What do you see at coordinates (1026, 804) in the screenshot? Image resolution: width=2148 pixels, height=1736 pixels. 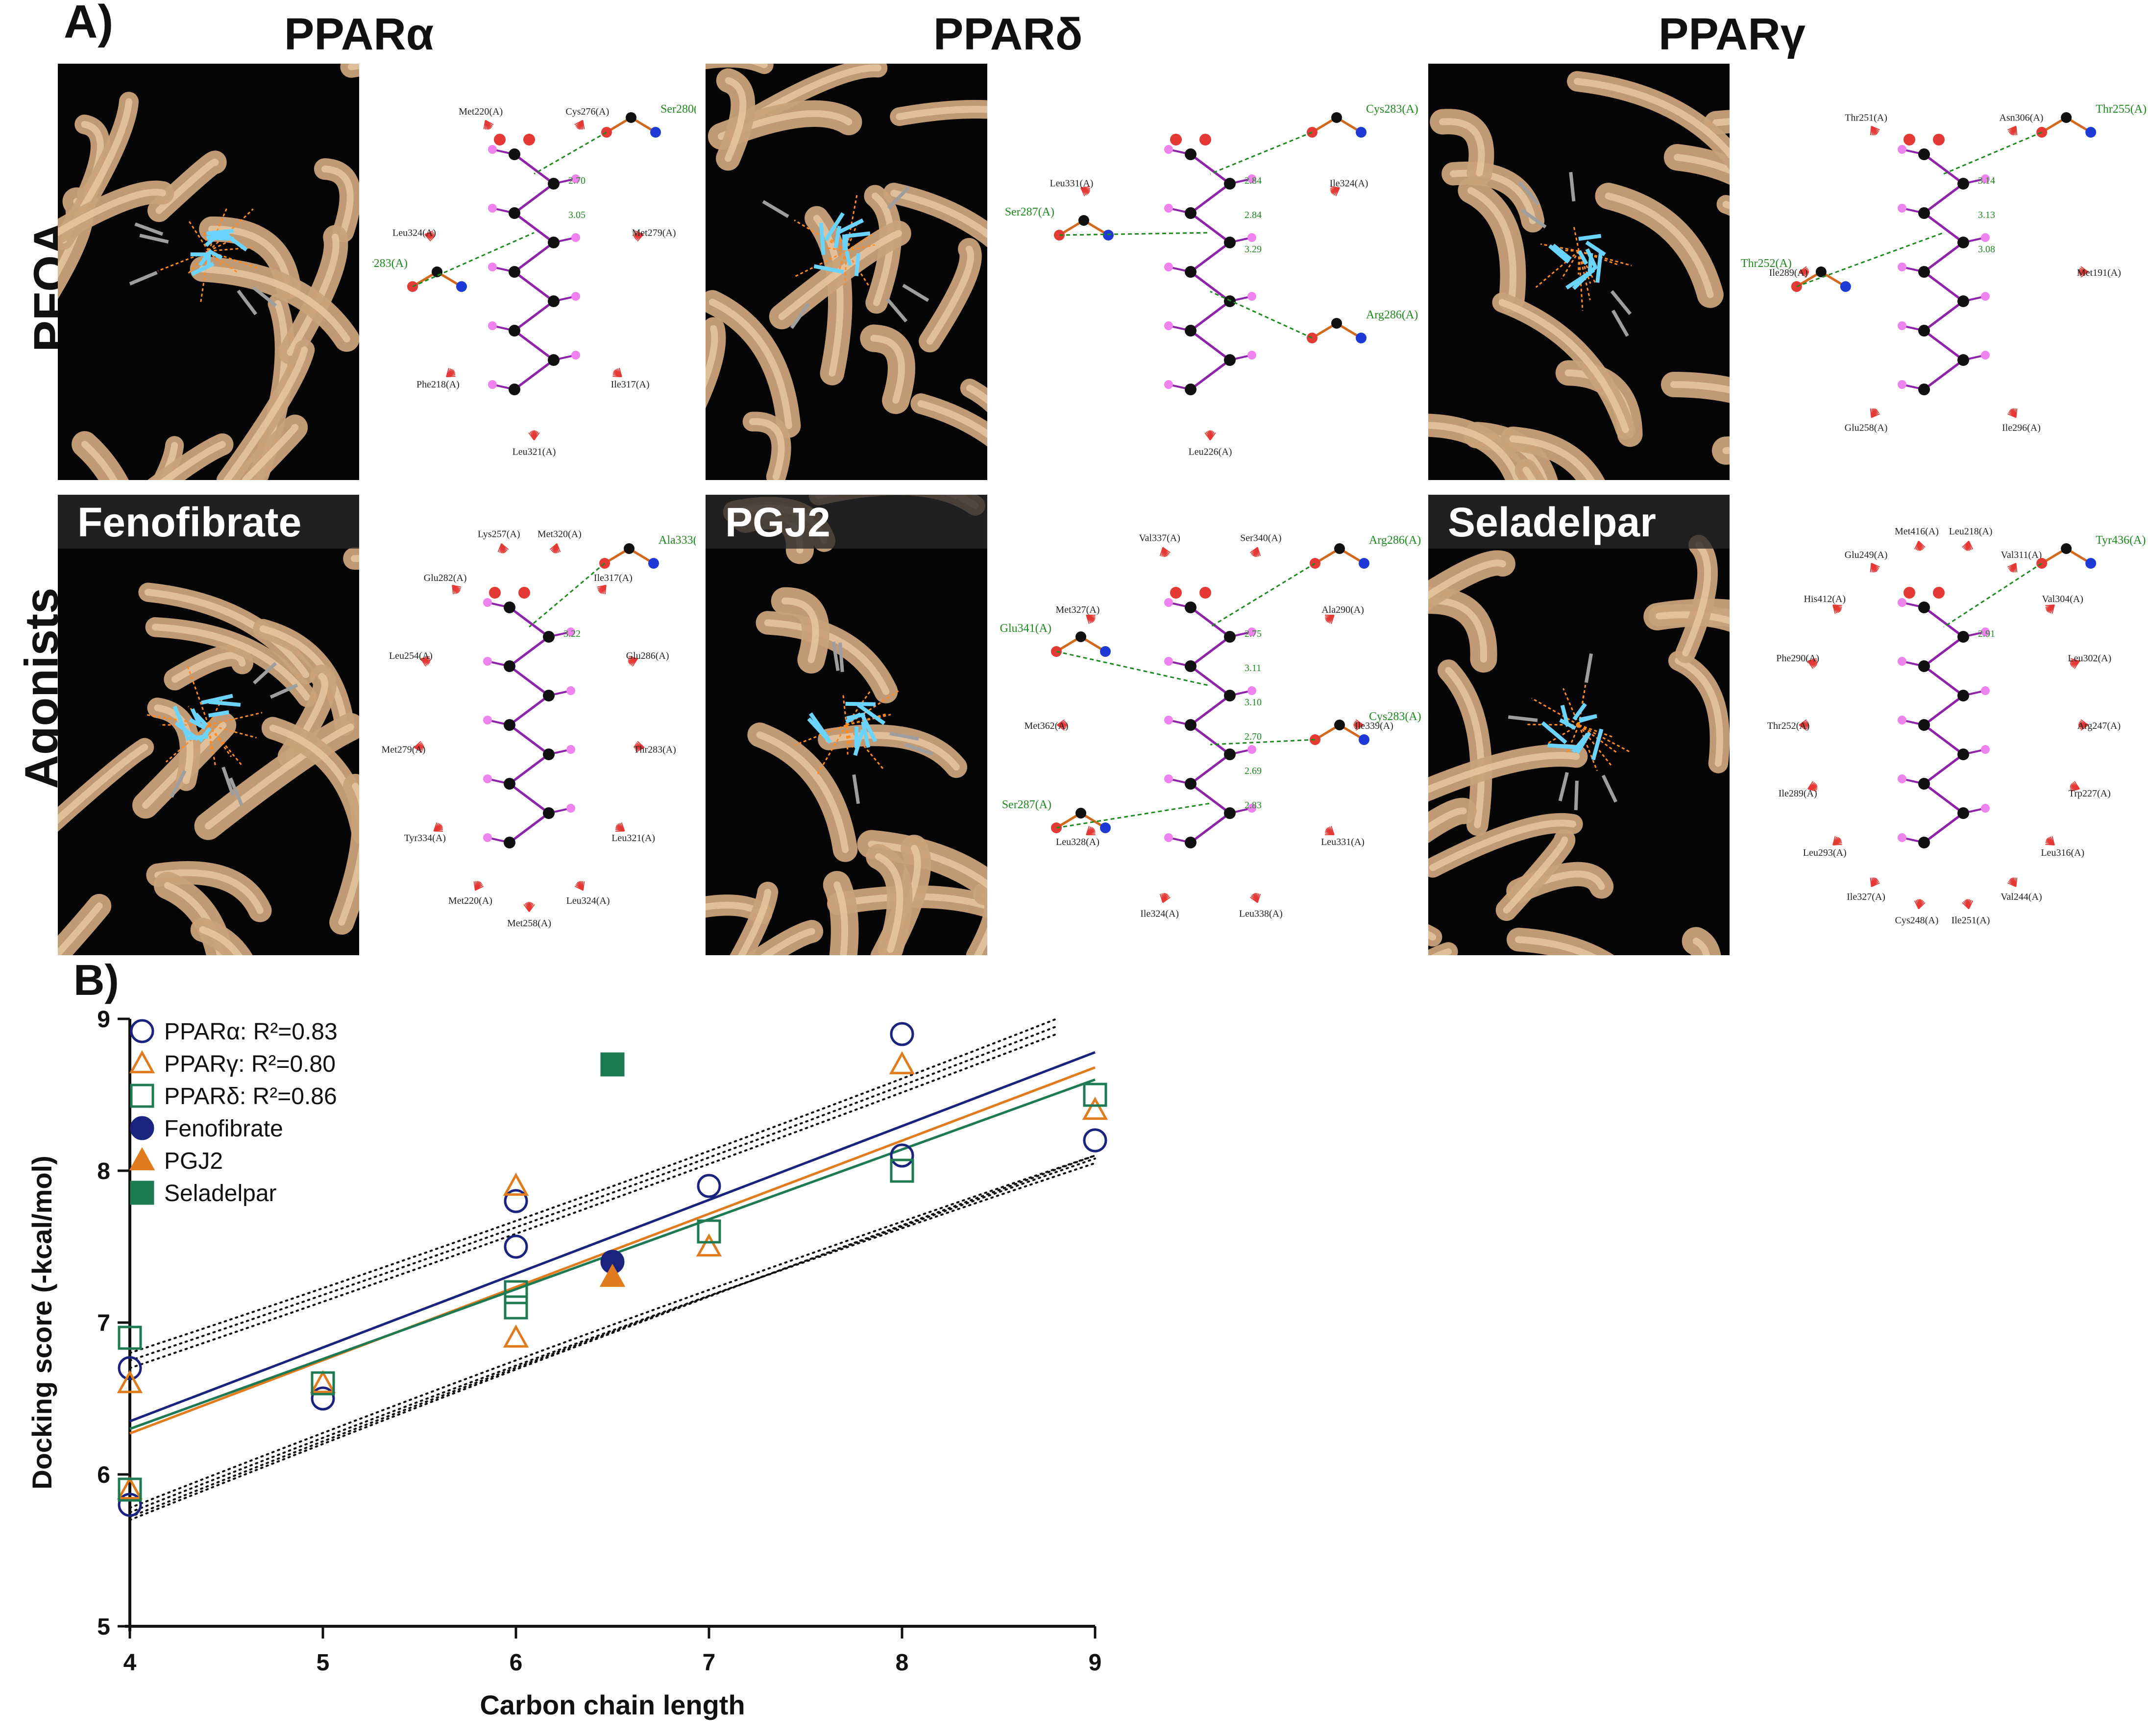 I see `hbond-residue-label: Ser287(A)` at bounding box center [1026, 804].